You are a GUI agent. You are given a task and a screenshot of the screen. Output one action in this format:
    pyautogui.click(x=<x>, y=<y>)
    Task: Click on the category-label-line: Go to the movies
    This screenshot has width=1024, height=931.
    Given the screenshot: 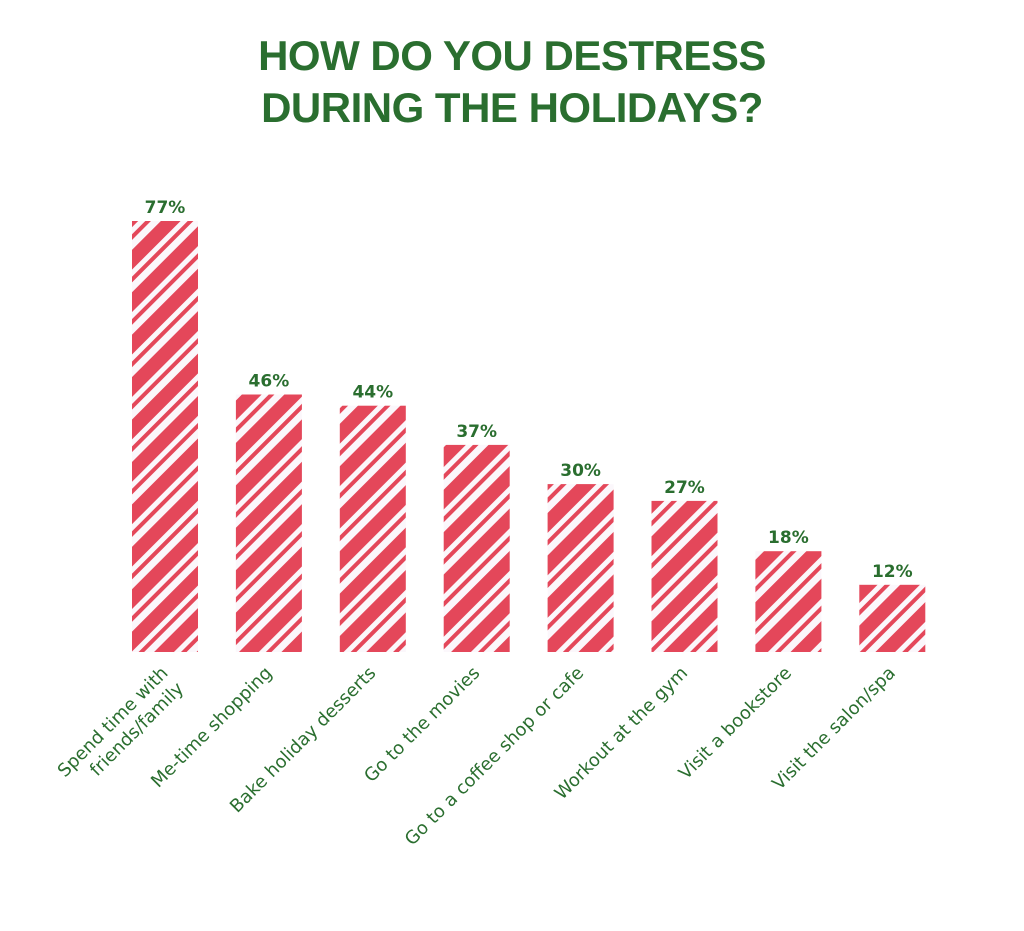 What is the action you would take?
    pyautogui.click(x=422, y=725)
    